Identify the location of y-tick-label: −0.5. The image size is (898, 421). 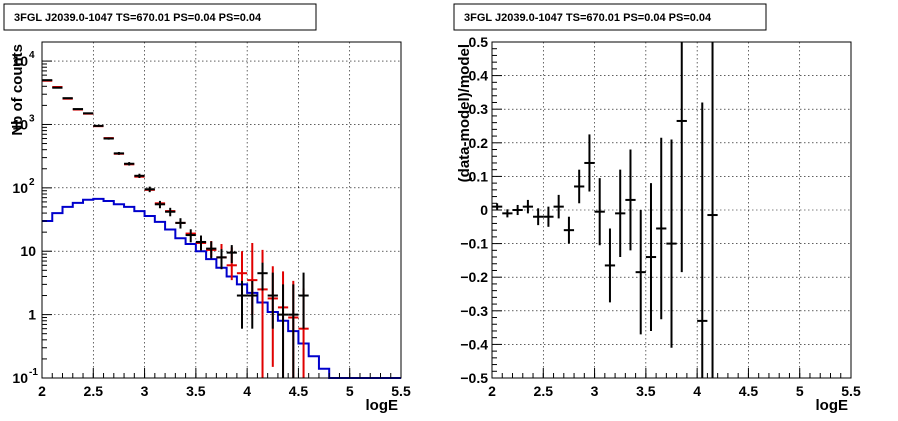
(474, 378).